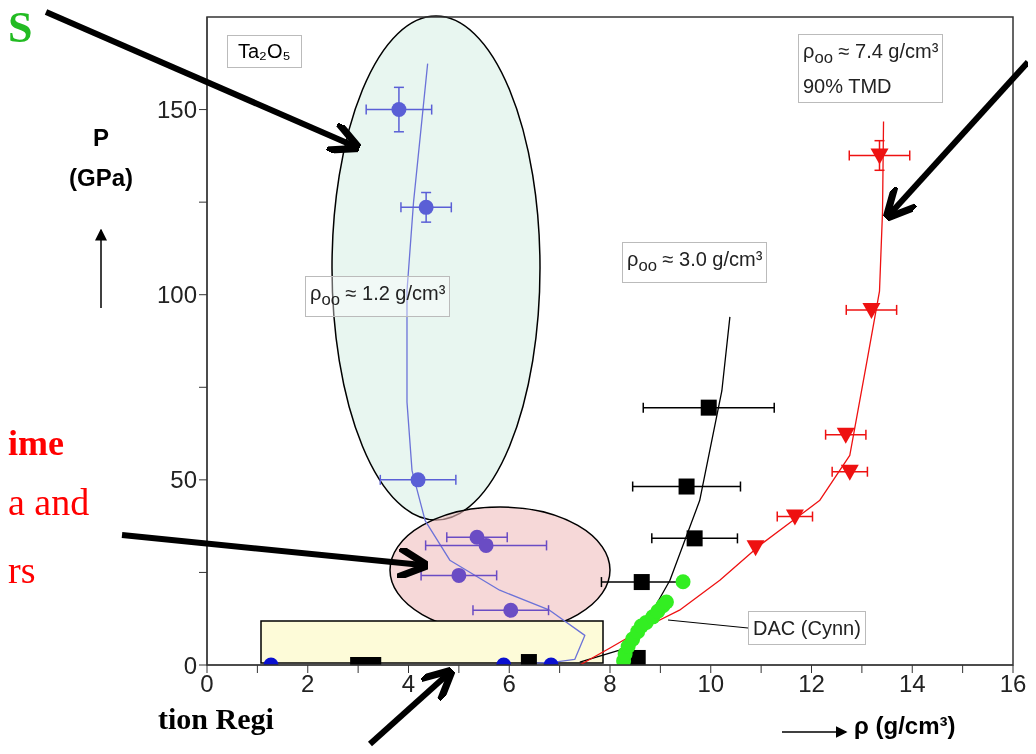 This screenshot has height=754, width=1036. Describe the element at coordinates (408, 684) in the screenshot. I see `x-tick-label: 4` at that location.